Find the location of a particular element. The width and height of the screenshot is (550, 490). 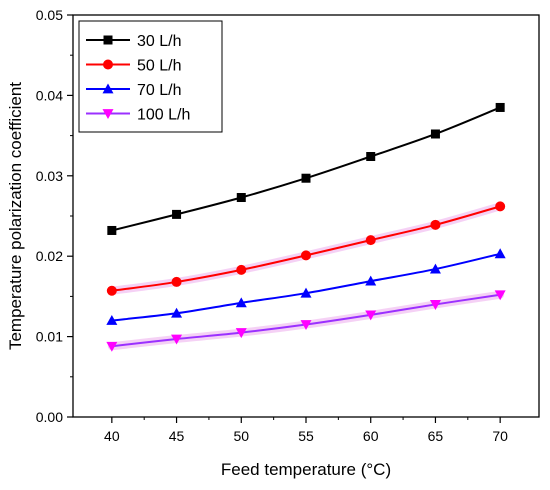

y-tick-label: 0.05 is located at coordinates (49, 15).